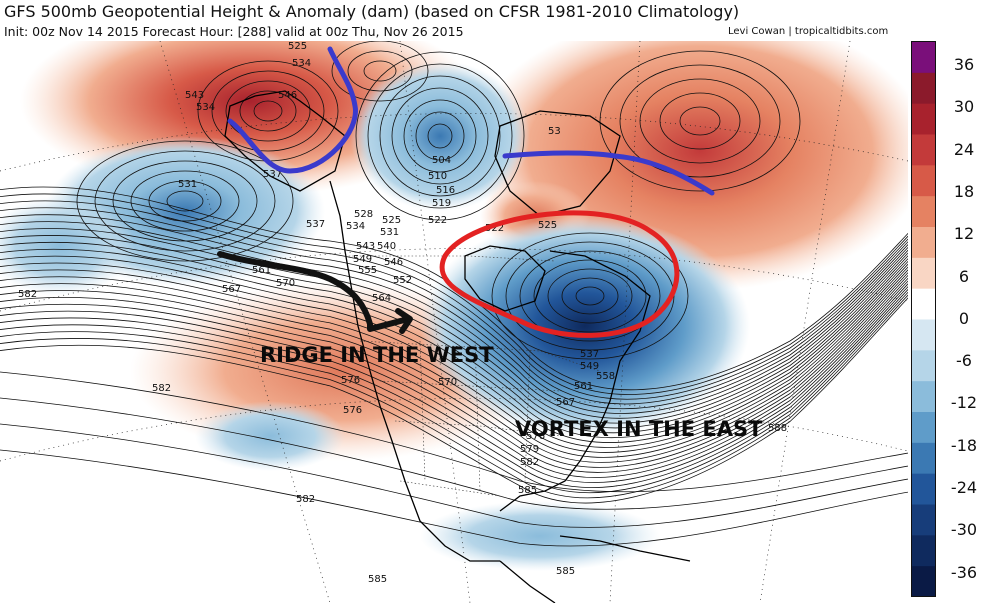  What do you see at coordinates (964, 276) in the screenshot?
I see `colorbar-tick-label: 6` at bounding box center [964, 276].